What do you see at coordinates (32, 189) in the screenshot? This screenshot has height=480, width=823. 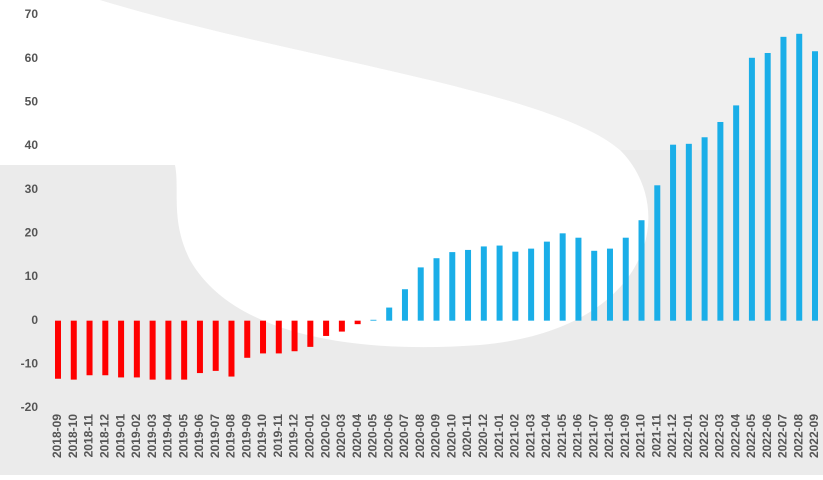 I see `y-tick-label: 30` at bounding box center [32, 189].